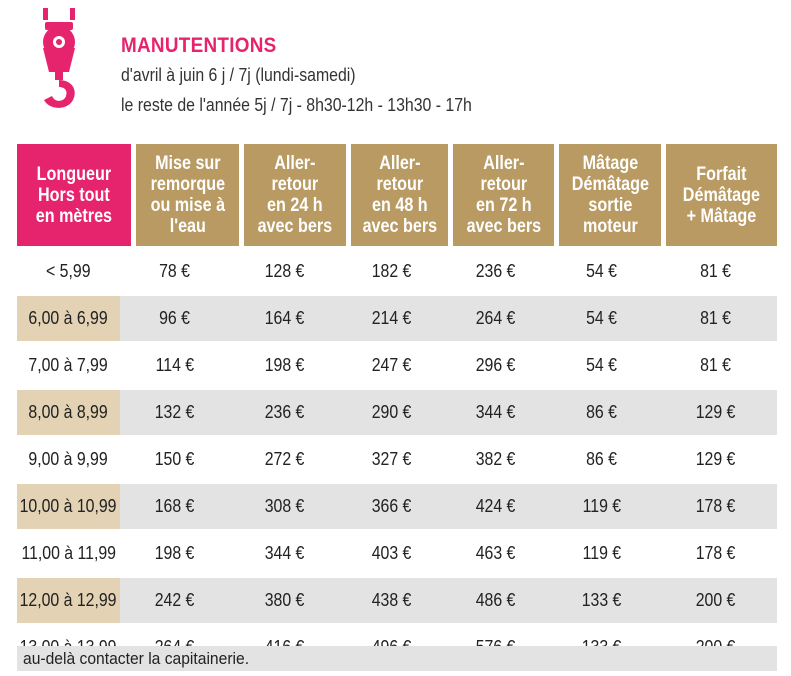 This screenshot has height=676, width=791. What do you see at coordinates (175, 412) in the screenshot?
I see `price-cell: 132 €` at bounding box center [175, 412].